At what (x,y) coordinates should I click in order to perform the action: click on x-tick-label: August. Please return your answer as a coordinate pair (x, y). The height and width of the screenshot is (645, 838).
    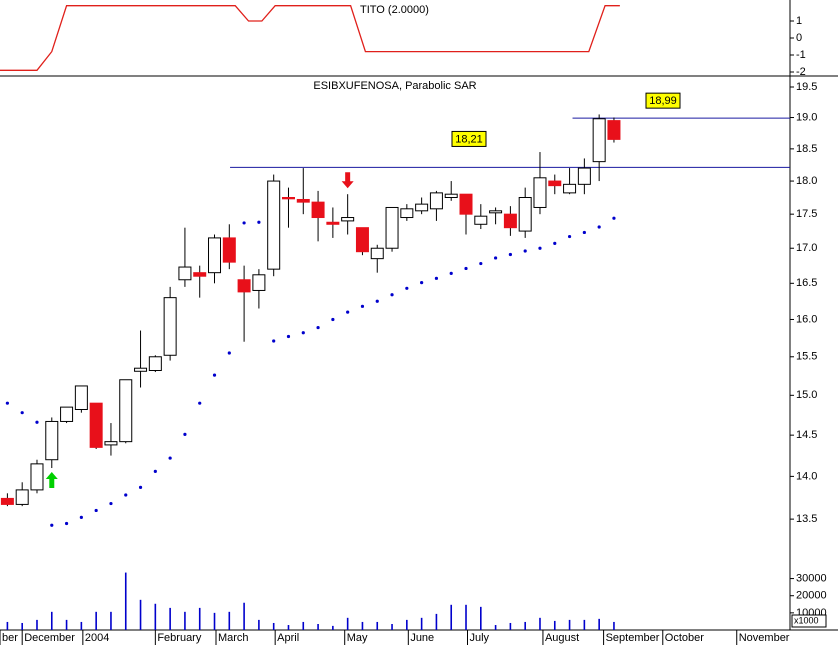
    Looking at the image, I should click on (562, 638).